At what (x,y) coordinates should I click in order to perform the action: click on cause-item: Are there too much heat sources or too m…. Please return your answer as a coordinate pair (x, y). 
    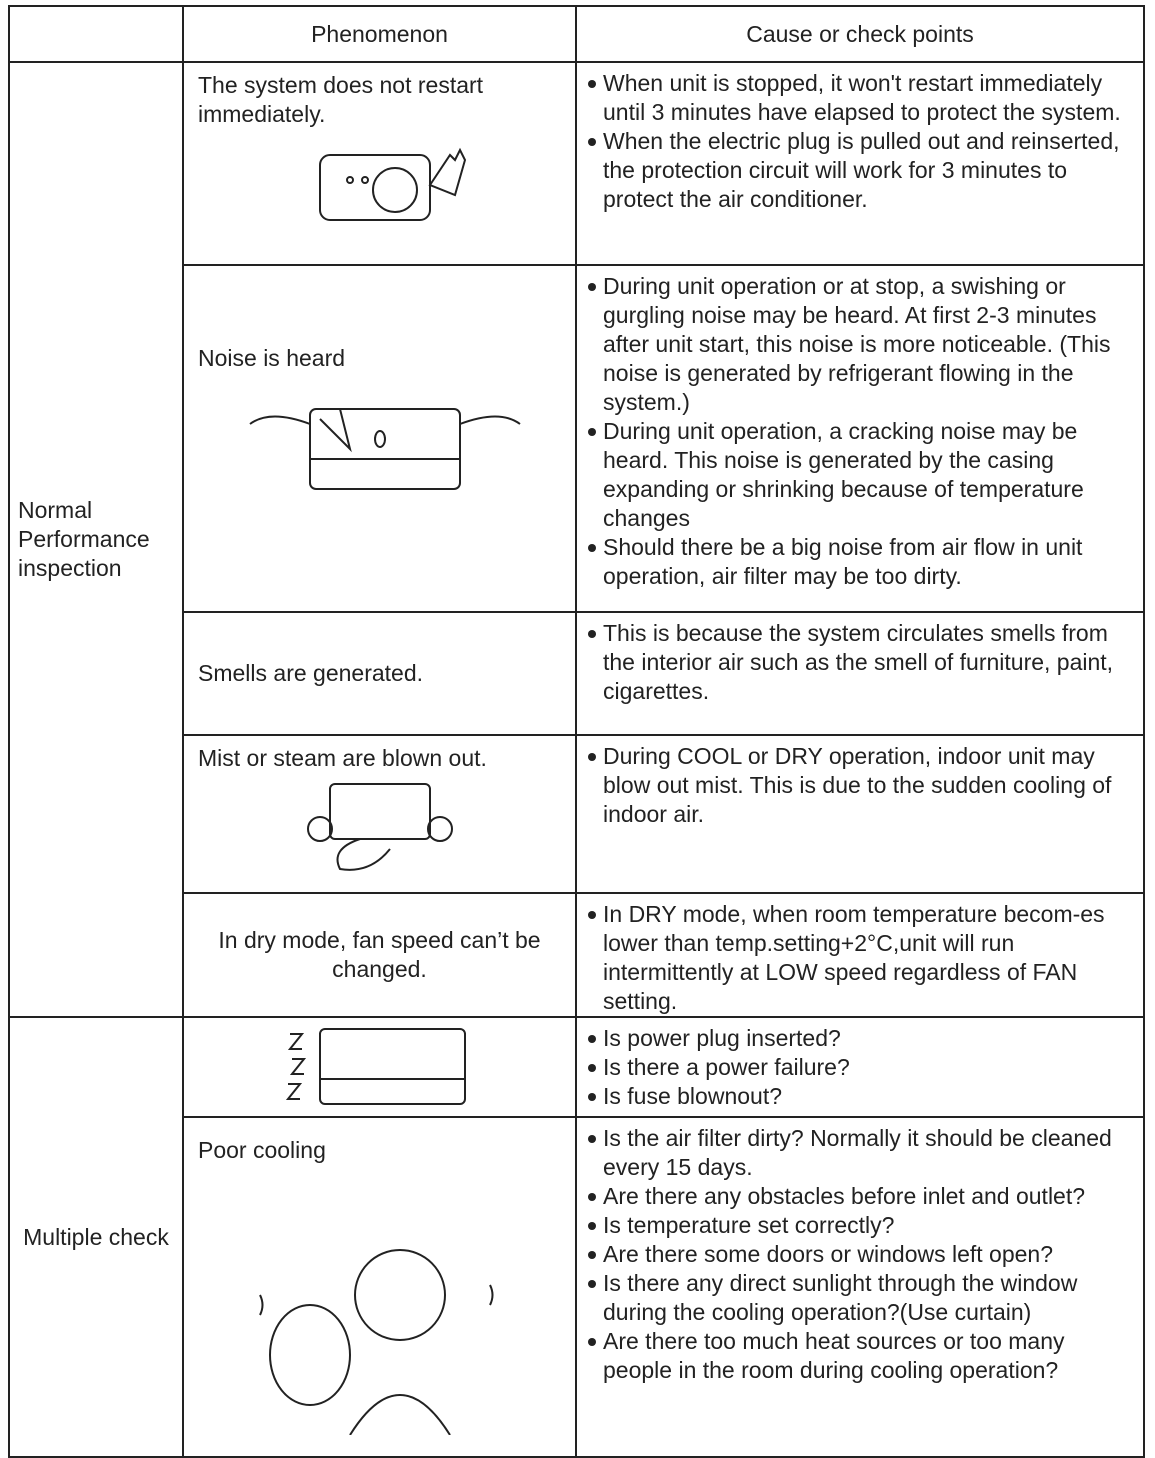
    Looking at the image, I should click on (862, 1356).